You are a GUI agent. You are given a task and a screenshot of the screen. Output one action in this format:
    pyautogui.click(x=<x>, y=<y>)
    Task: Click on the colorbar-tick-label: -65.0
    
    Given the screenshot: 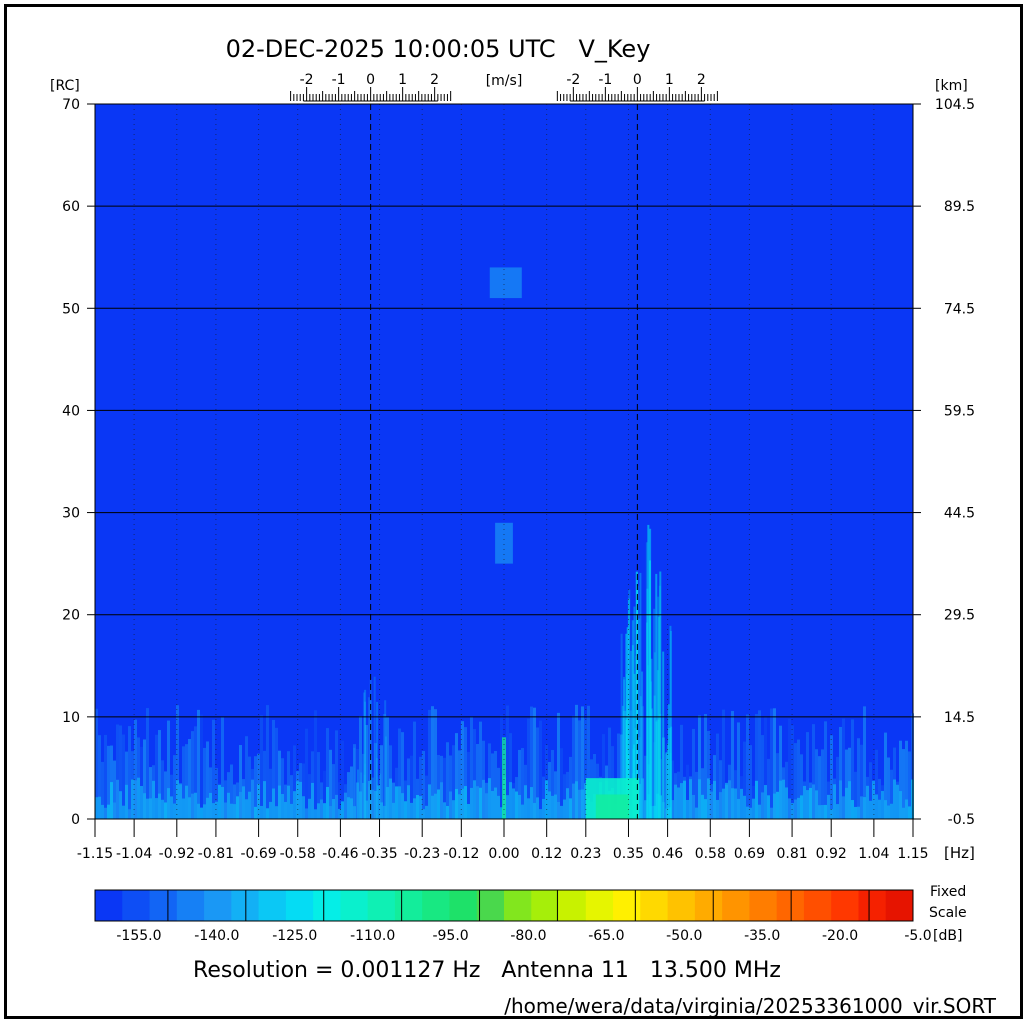 What is the action you would take?
    pyautogui.click(x=606, y=936)
    